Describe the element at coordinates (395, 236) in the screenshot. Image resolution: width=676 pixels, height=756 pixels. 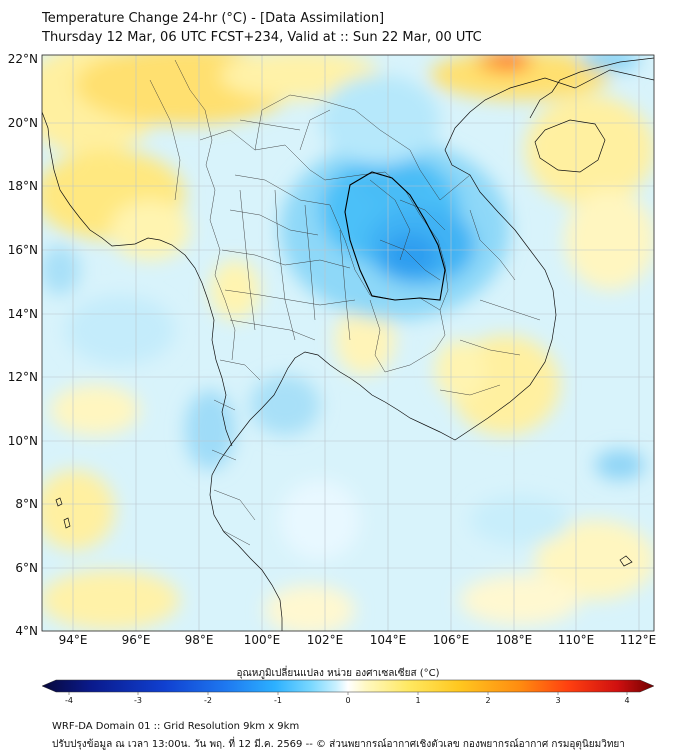
I see `highlighted-region-border` at that location.